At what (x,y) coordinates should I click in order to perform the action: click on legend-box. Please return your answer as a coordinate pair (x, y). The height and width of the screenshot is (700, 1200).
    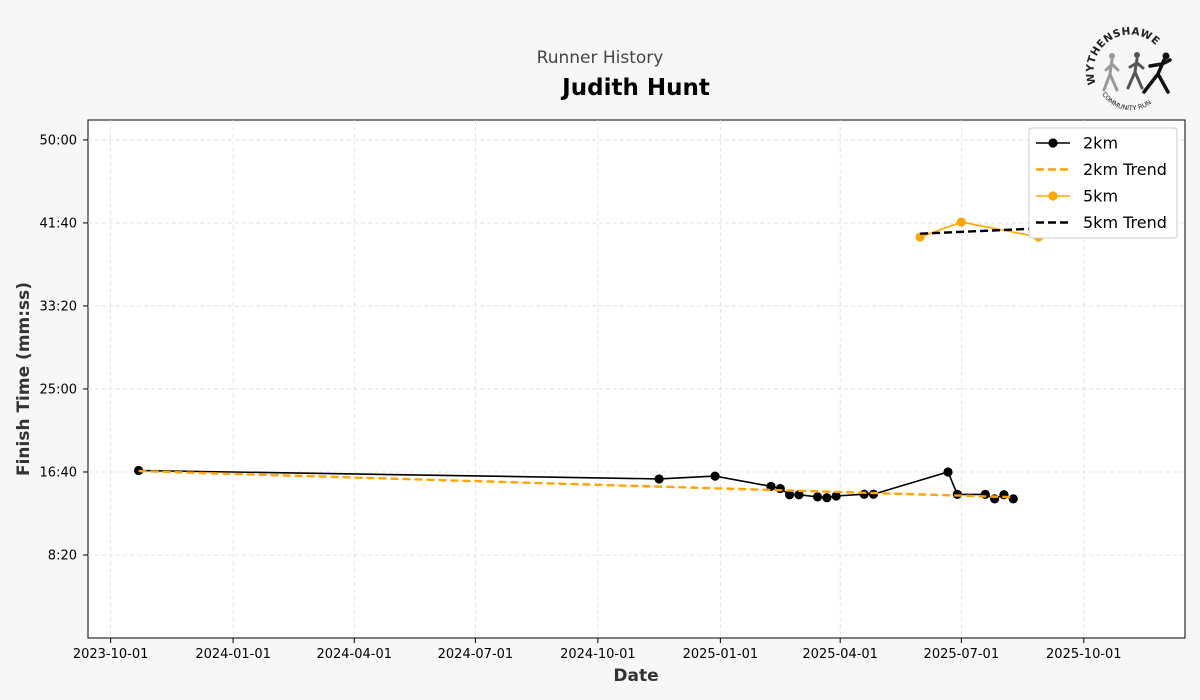
    Looking at the image, I should click on (1103, 183).